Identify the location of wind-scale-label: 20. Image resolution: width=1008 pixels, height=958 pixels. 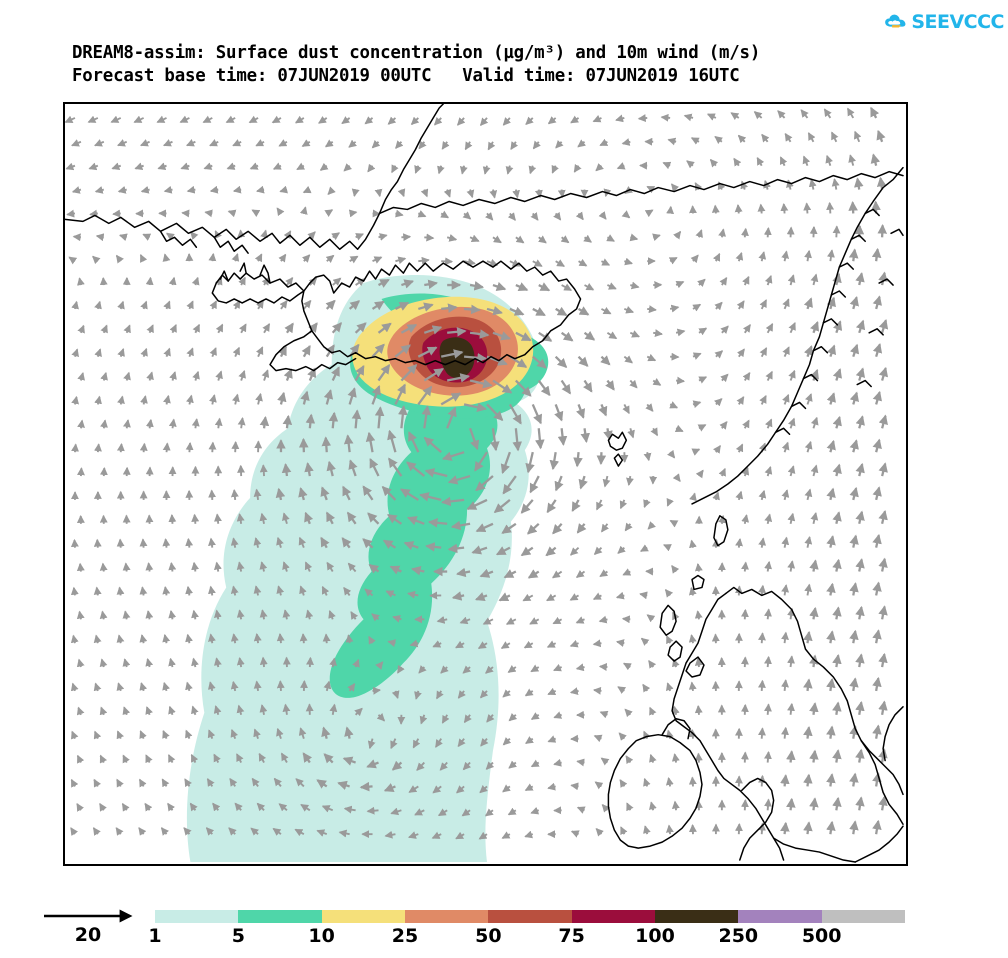
(88, 935).